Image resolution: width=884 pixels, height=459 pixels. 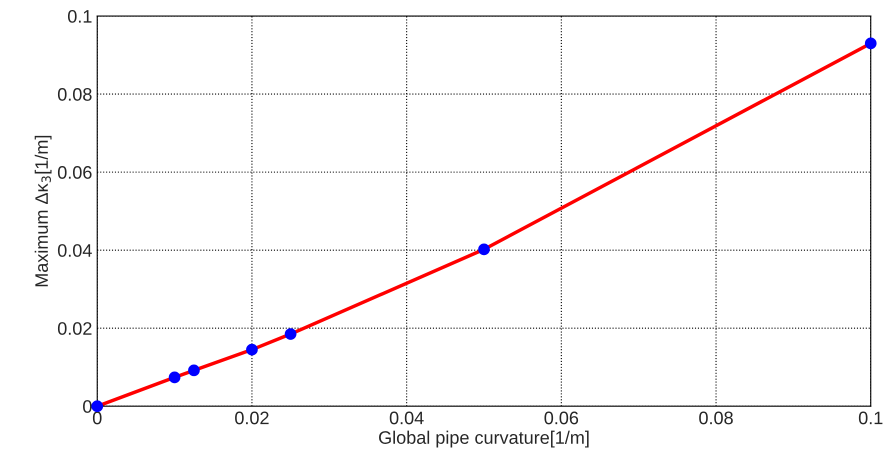 What do you see at coordinates (75, 172) in the screenshot?
I see `y-tick-label: 0.06` at bounding box center [75, 172].